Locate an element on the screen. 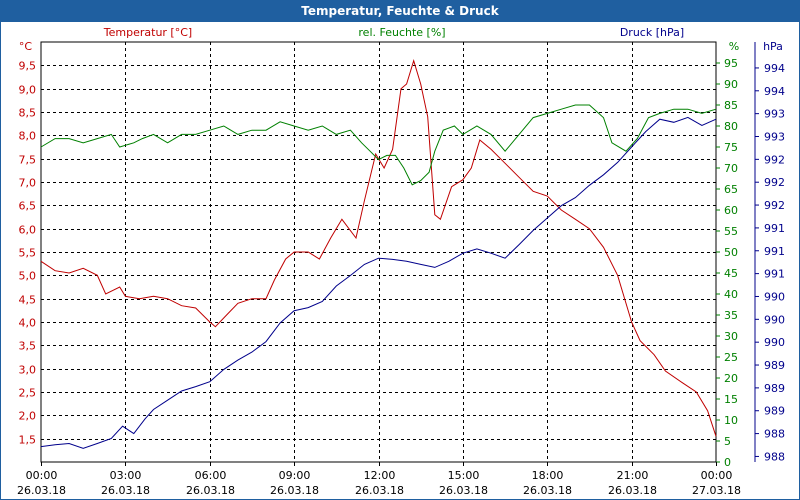 This screenshot has height=500, width=800. temperature-tick-label: 2,5 is located at coordinates (28, 393).